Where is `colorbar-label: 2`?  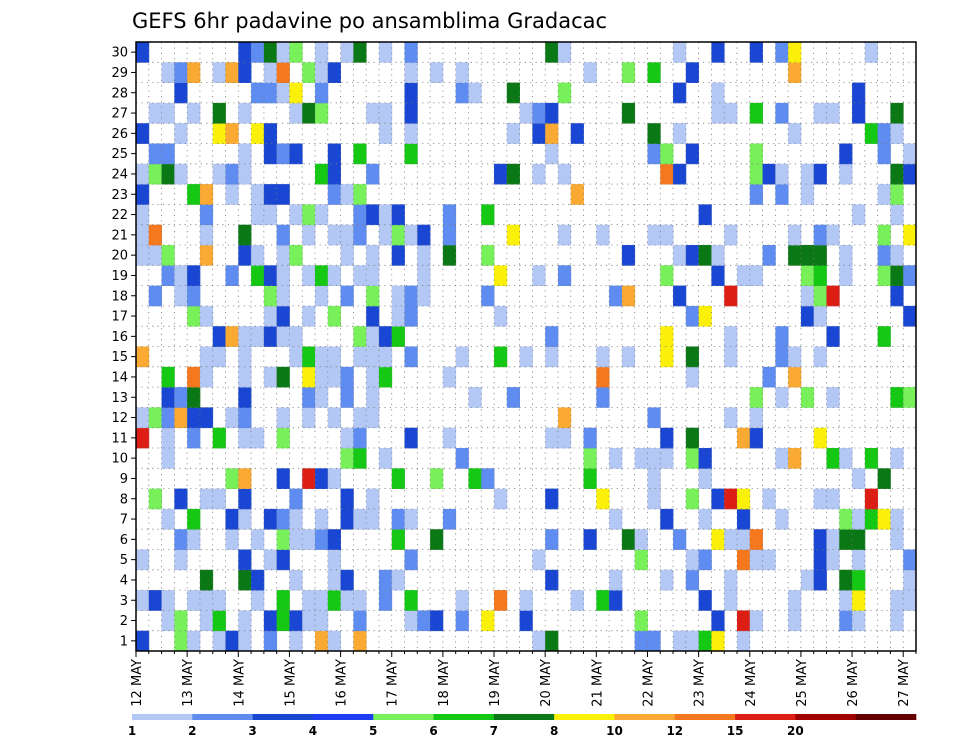 colorbar-label: 2 is located at coordinates (192, 731).